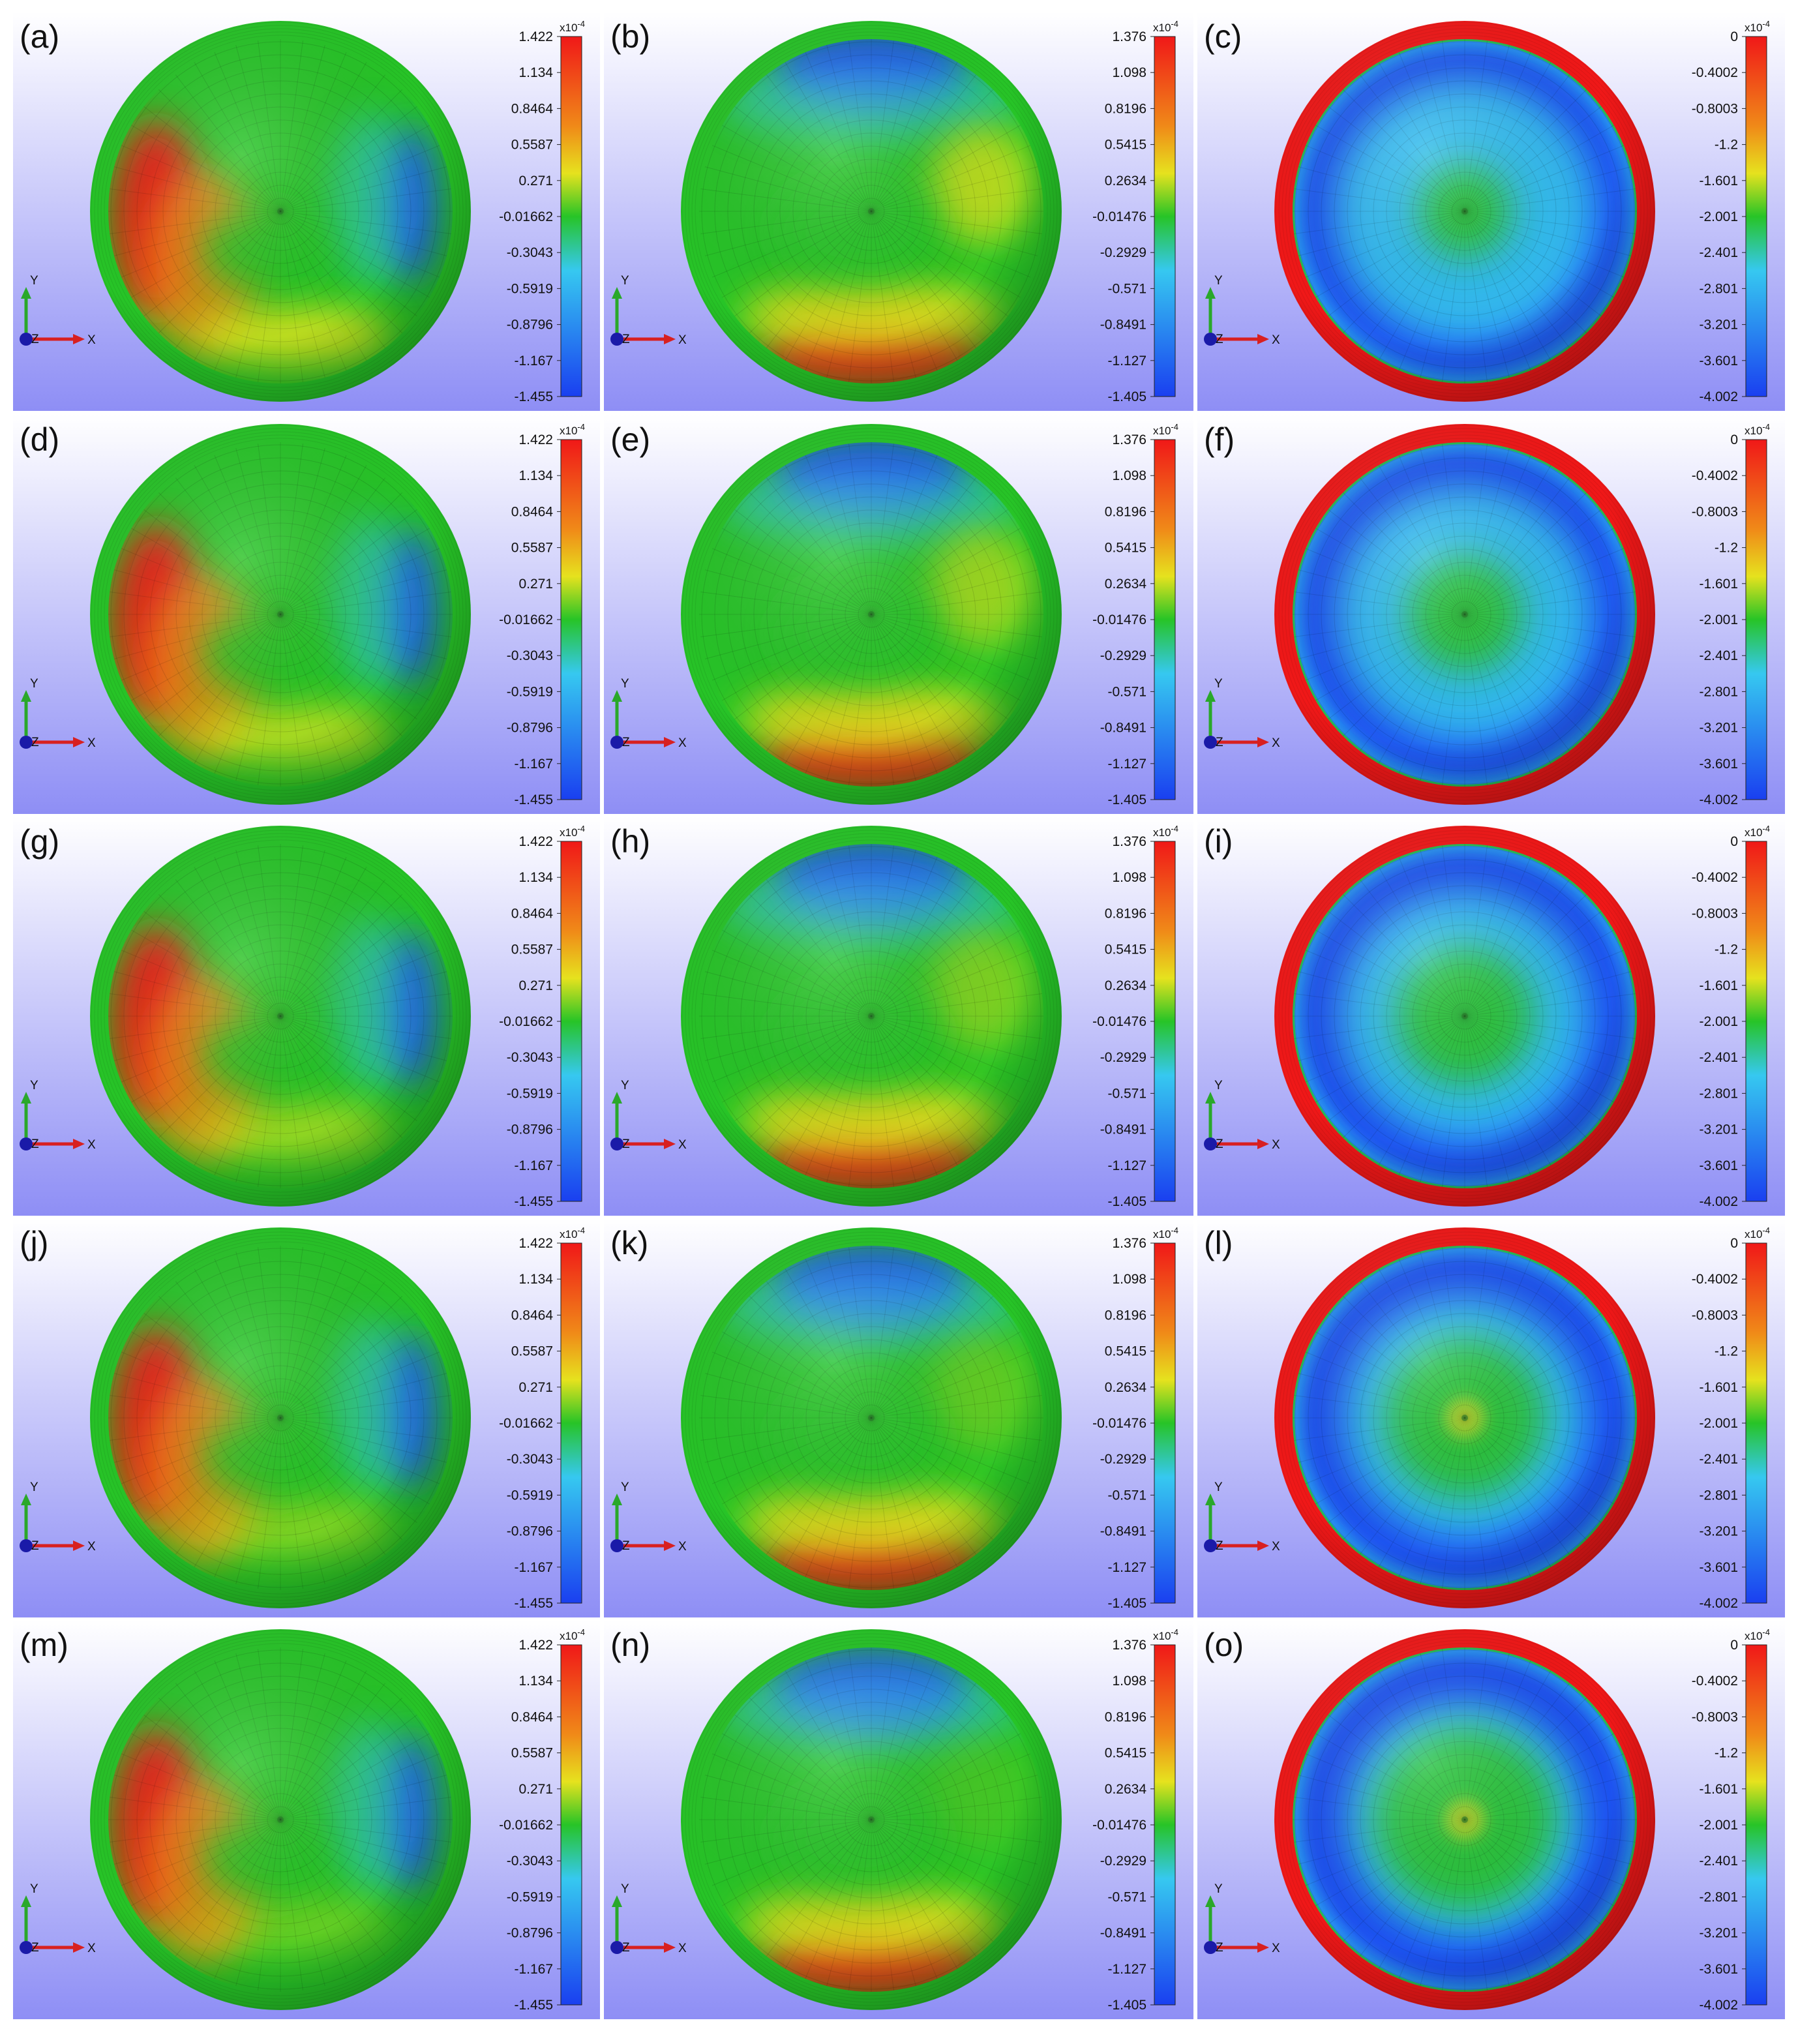 Image resolution: width=1798 pixels, height=2044 pixels. Describe the element at coordinates (1715, 108) in the screenshot. I see `colorbar-tick-label: -0.8003` at that location.